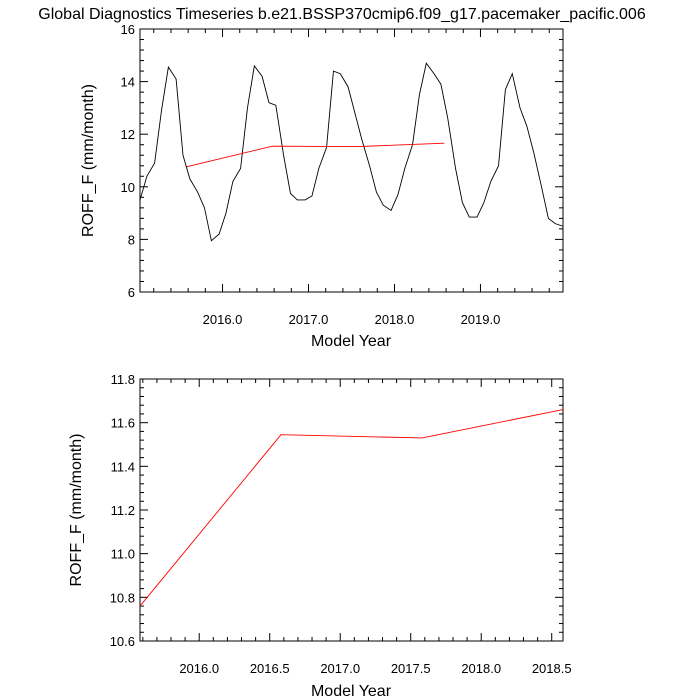 This screenshot has width=700, height=700. Describe the element at coordinates (123, 379) in the screenshot. I see `y-tick-label: 11.8` at that location.